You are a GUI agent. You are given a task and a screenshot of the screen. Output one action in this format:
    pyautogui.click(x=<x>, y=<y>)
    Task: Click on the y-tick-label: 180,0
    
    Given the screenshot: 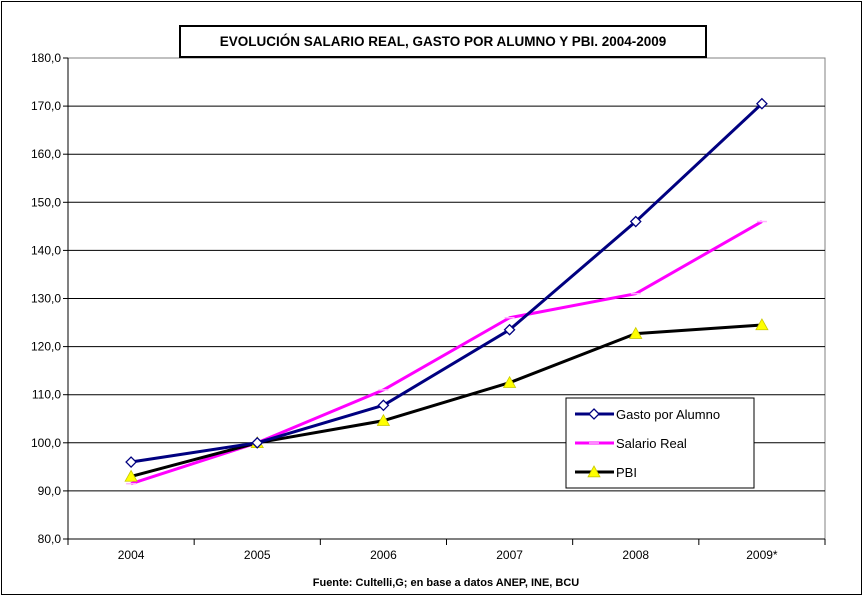 What is the action you would take?
    pyautogui.click(x=46, y=58)
    